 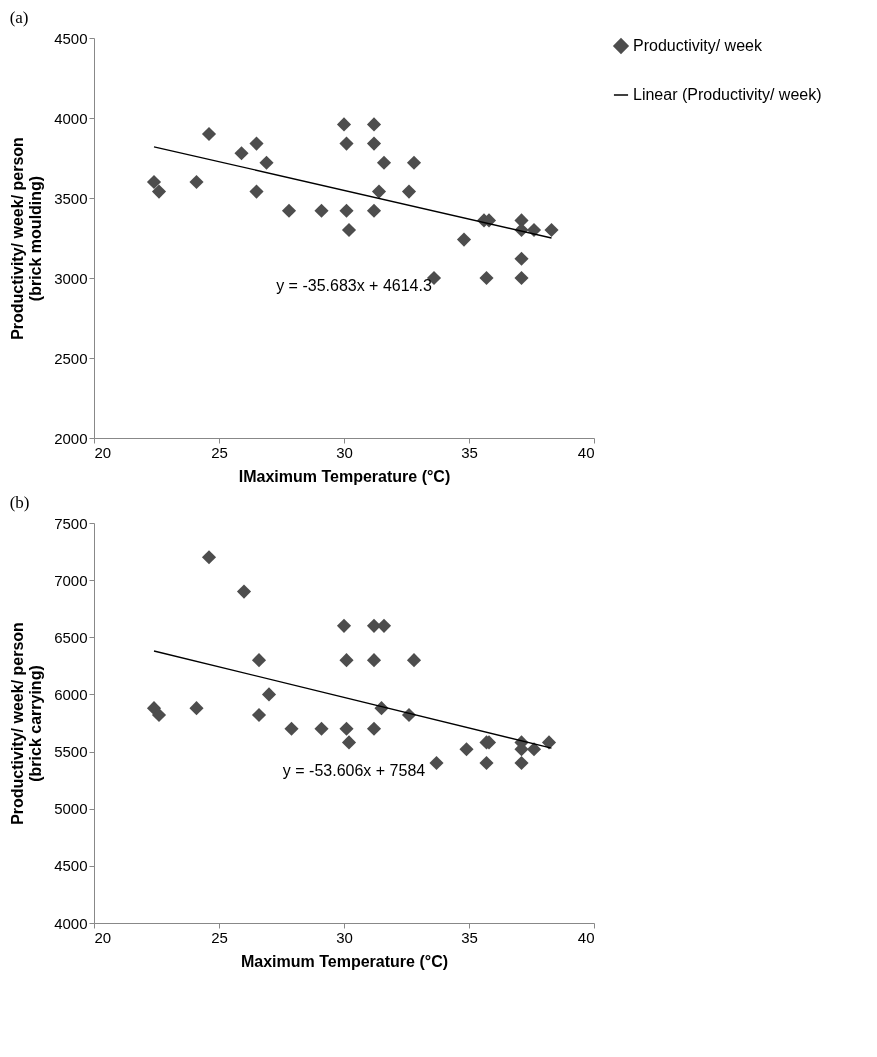 I want to click on y-tick-label: 6000, so click(x=71, y=694).